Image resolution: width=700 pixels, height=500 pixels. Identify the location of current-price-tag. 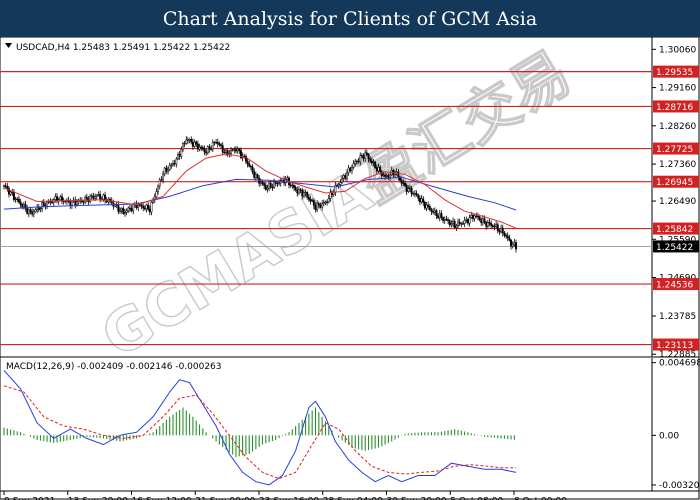
(676, 246).